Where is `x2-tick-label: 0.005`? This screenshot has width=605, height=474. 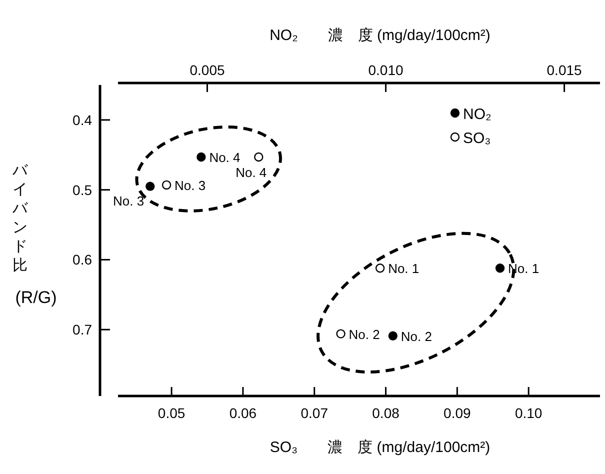 x2-tick-label: 0.005 is located at coordinates (207, 70).